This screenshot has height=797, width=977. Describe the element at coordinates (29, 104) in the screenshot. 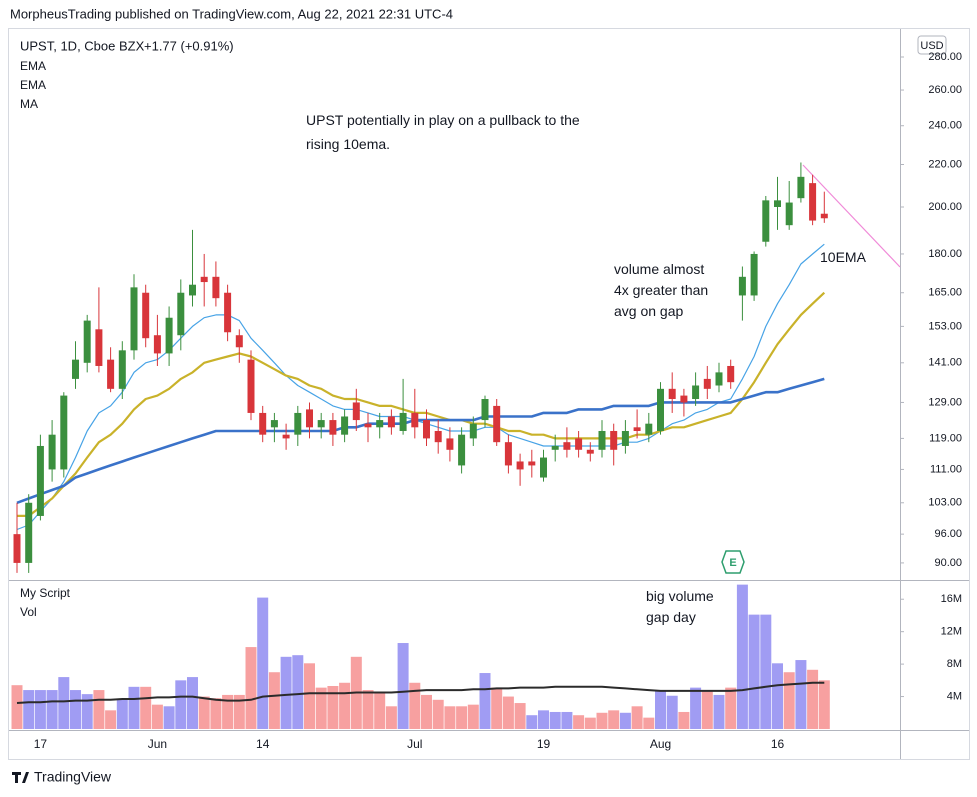

I see `indicator-legend: MA` at that location.